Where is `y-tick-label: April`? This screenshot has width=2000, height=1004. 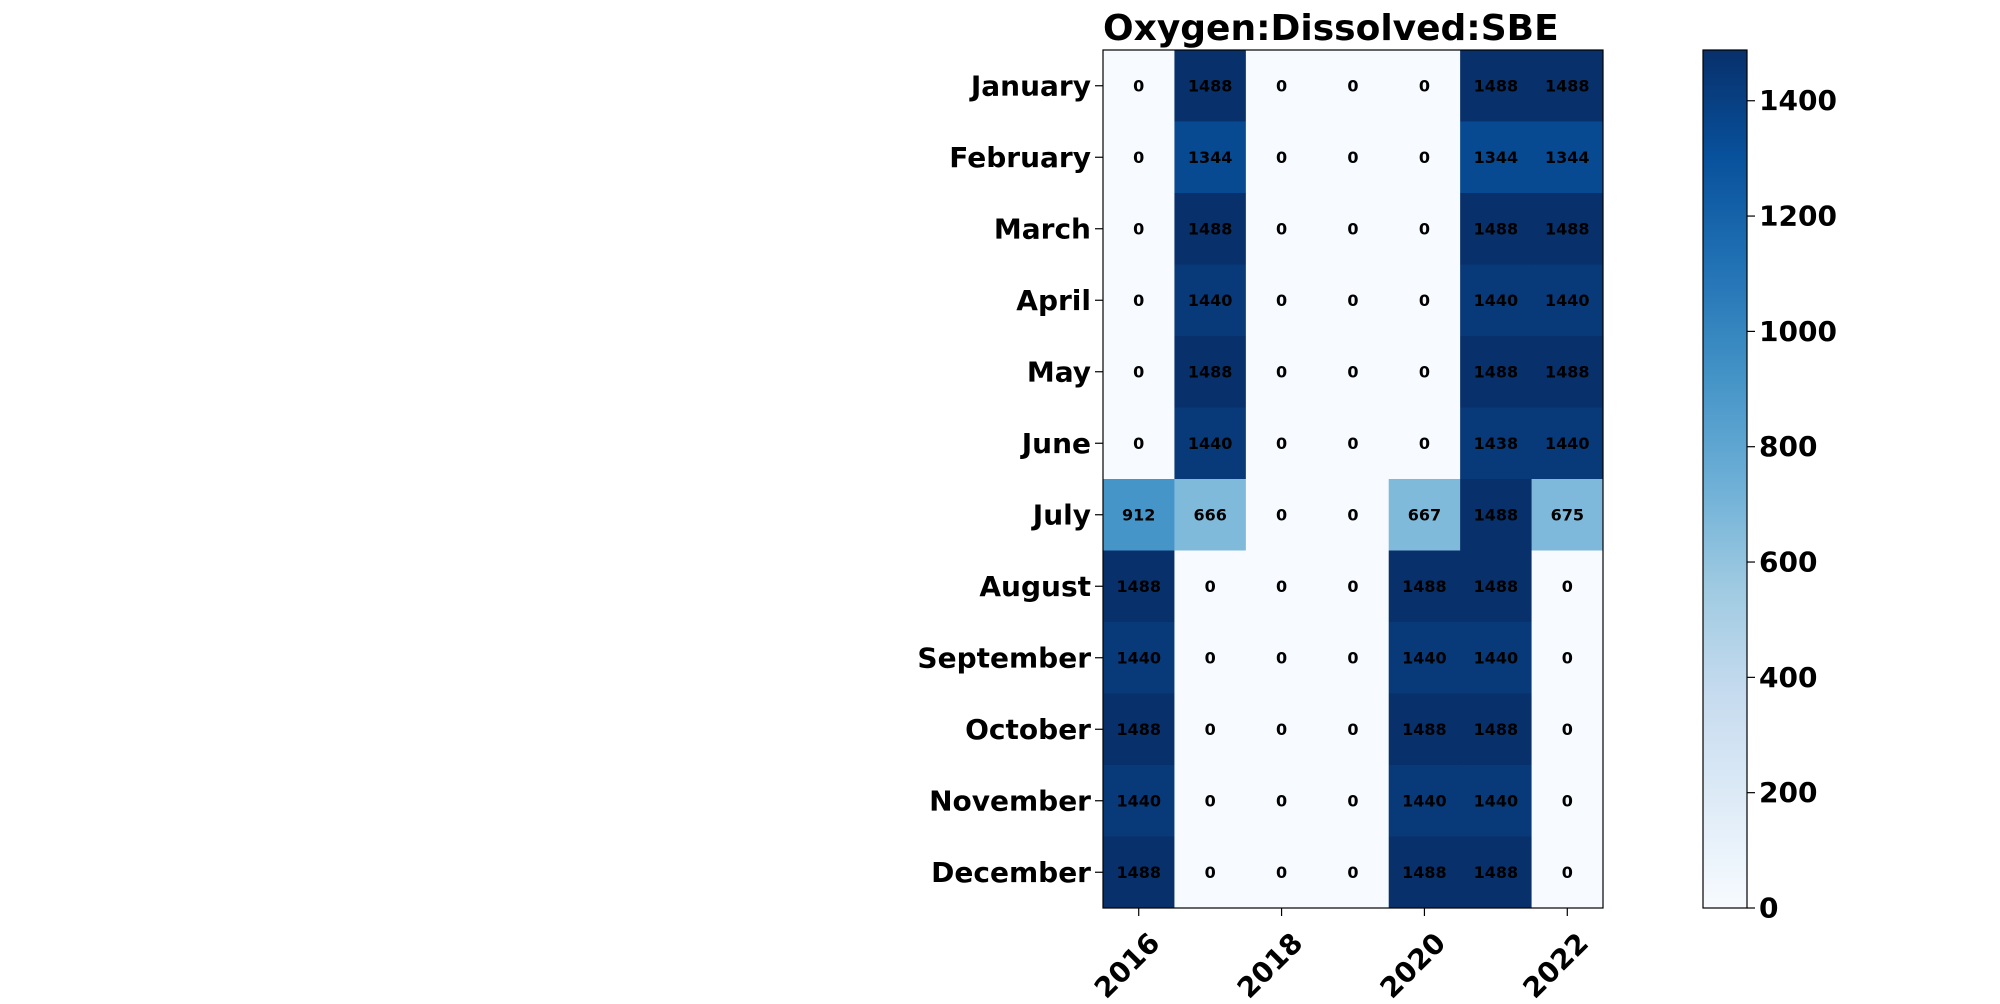
y-tick-label: April is located at coordinates (1053, 300).